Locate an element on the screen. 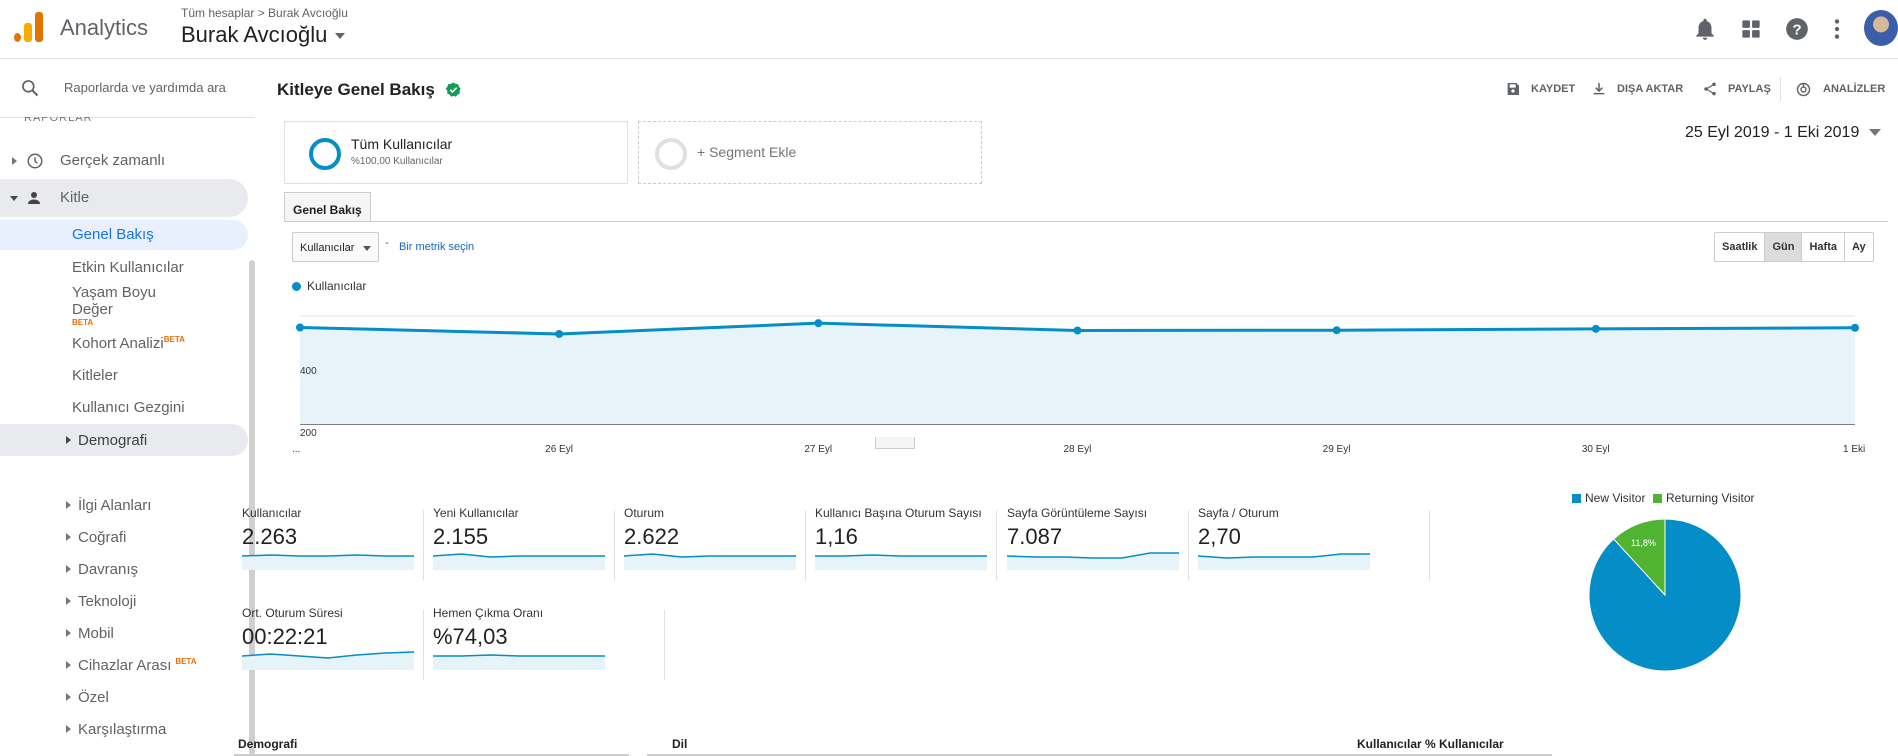 This screenshot has width=1898, height=756. sidebar-item-karşılaştırma: Karşılaştırma is located at coordinates (124, 729).